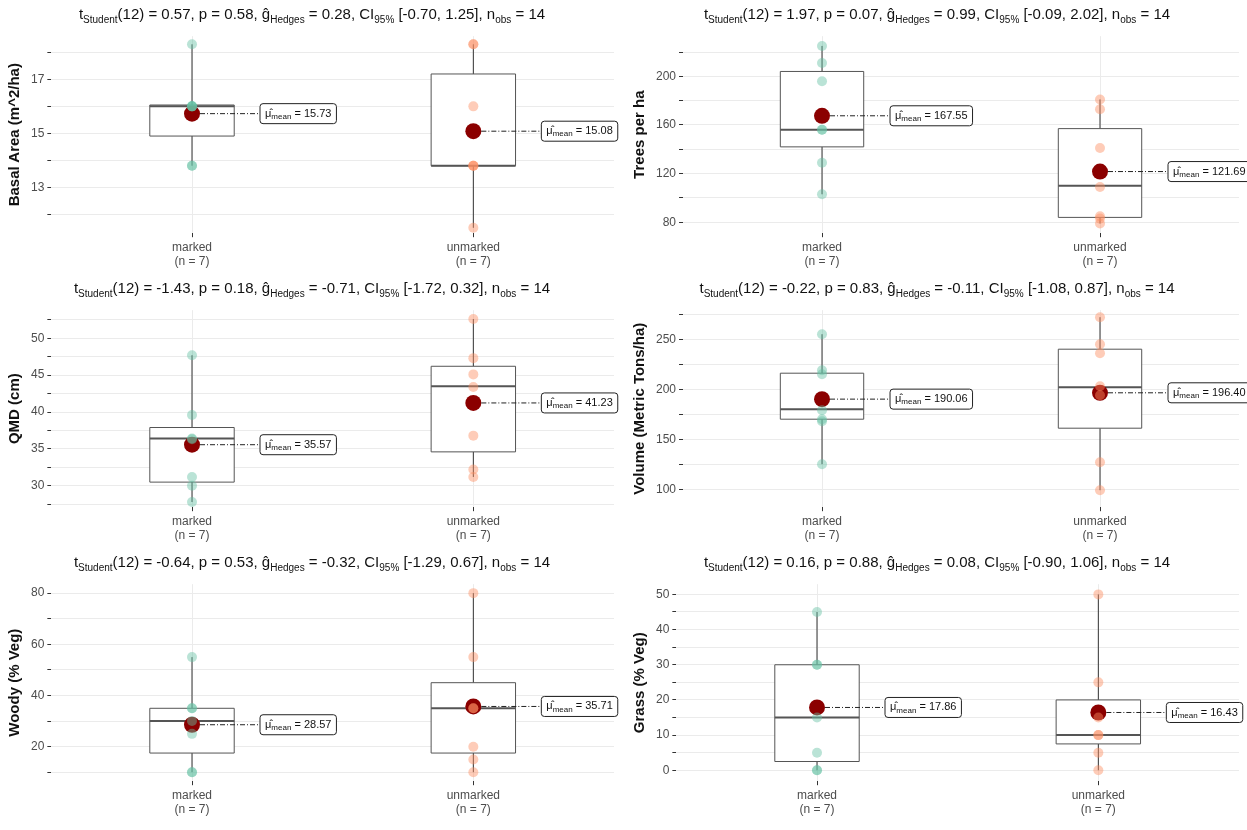  I want to click on y-tick-label: 13, so click(37, 186).